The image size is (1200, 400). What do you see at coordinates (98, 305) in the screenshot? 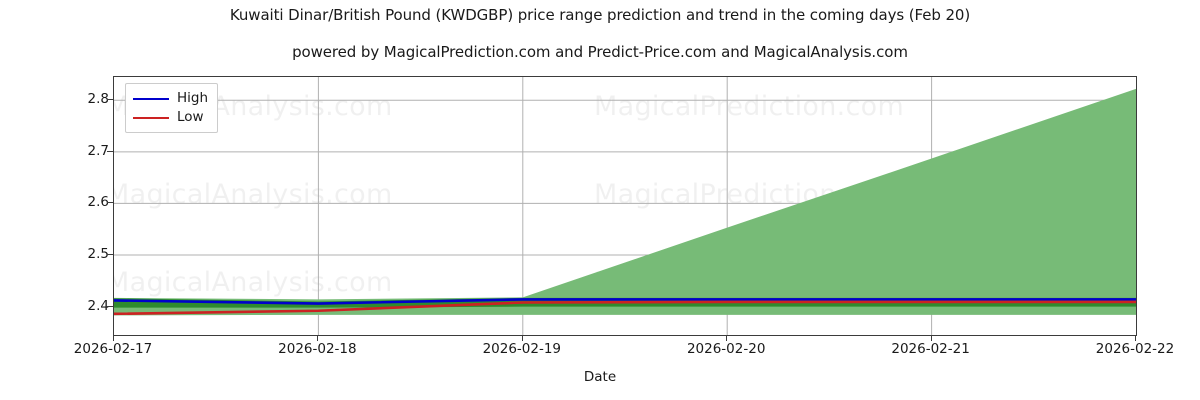
I see `y-axis-tick-label: 2.4` at bounding box center [98, 305].